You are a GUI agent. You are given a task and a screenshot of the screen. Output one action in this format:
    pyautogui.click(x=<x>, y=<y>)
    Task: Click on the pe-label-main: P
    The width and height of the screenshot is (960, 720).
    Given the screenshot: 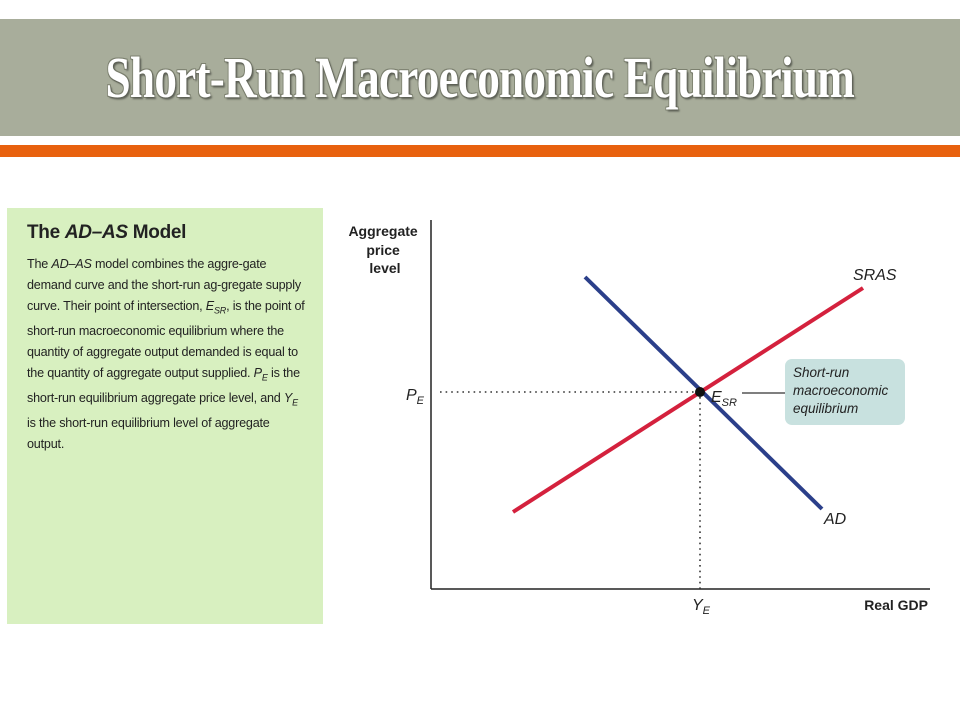 What is the action you would take?
    pyautogui.click(x=411, y=395)
    